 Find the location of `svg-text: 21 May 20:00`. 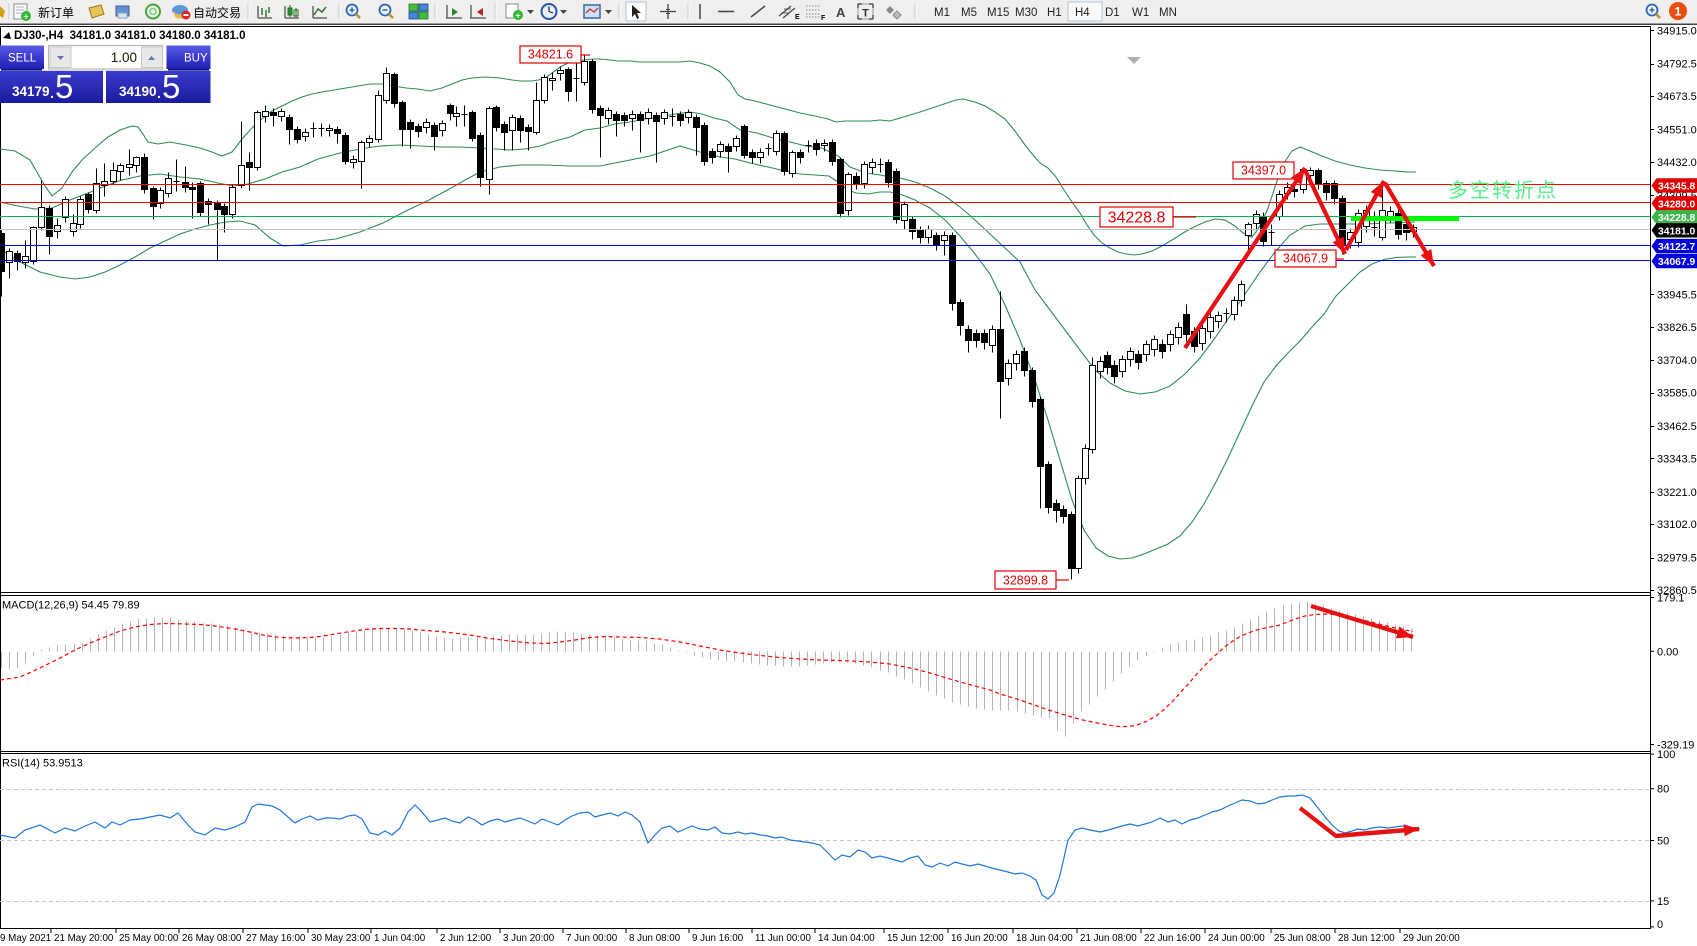

svg-text: 21 May 20:00 is located at coordinates (84, 938).